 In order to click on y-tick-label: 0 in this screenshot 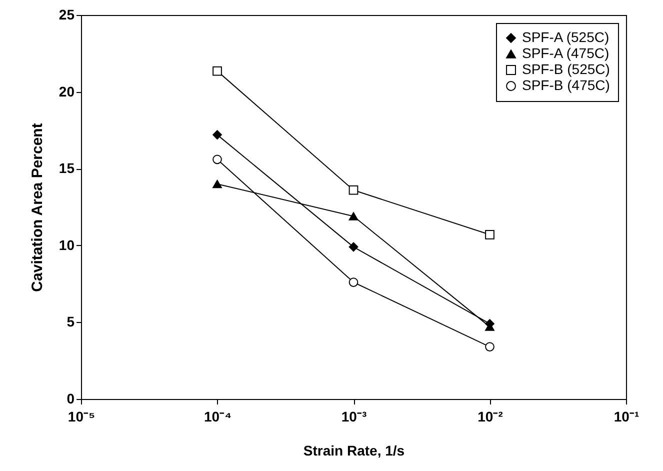, I will do `click(70, 398)`.